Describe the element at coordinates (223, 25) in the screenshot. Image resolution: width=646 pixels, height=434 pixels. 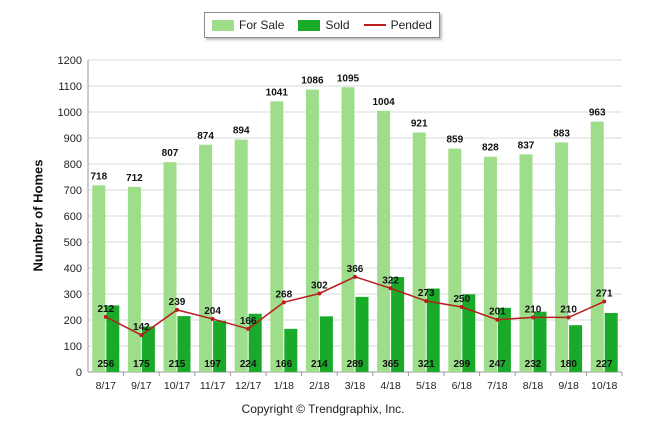
I see `legend-swatch-for-sale` at that location.